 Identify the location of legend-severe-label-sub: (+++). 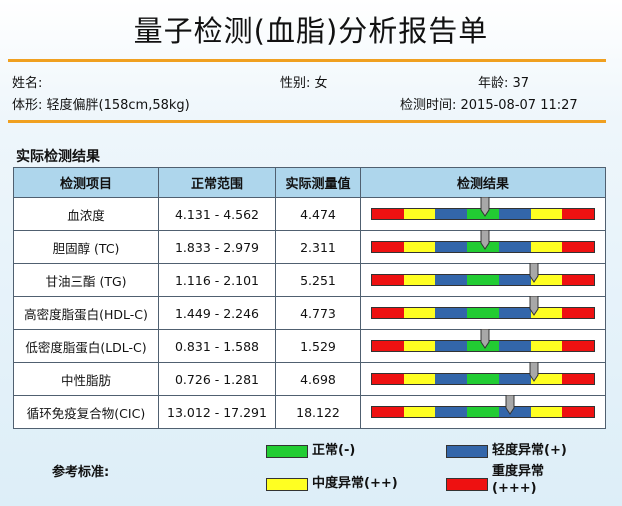
(514, 488).